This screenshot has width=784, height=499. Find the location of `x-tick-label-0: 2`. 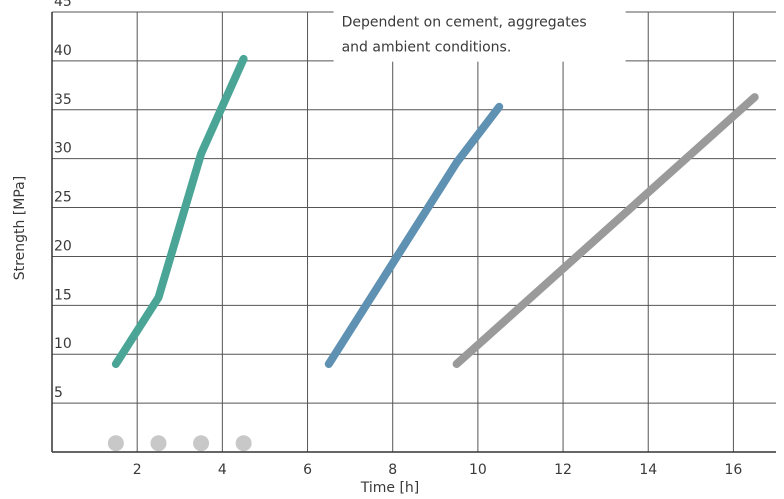

x-tick-label-0: 2 is located at coordinates (137, 470).